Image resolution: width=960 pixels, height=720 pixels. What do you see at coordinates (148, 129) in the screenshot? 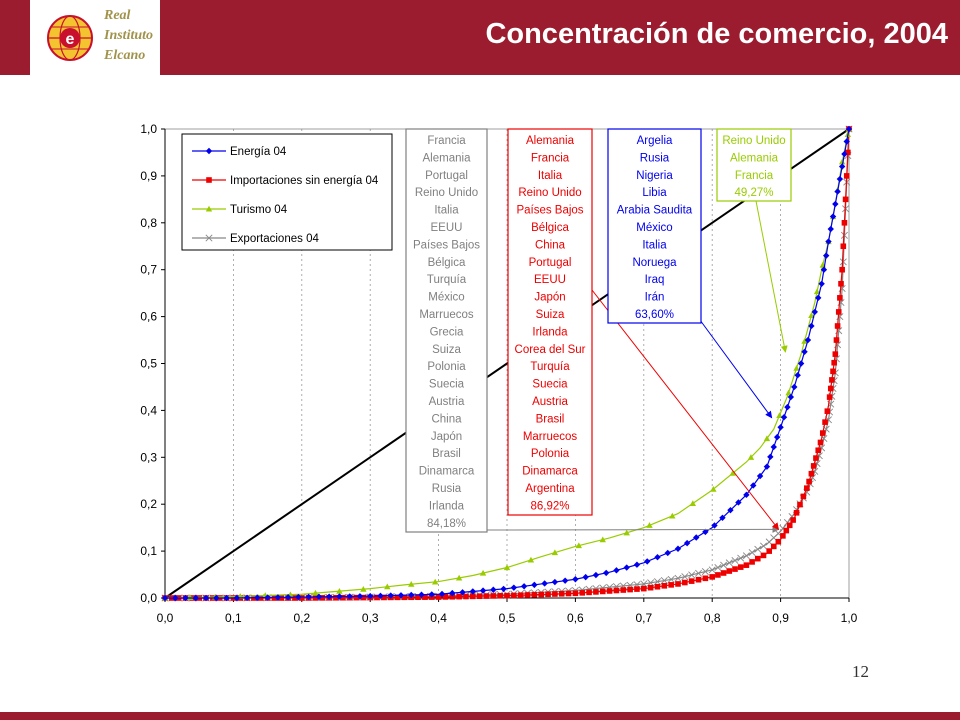
I see `y-tick-label: 1,0` at bounding box center [148, 129].